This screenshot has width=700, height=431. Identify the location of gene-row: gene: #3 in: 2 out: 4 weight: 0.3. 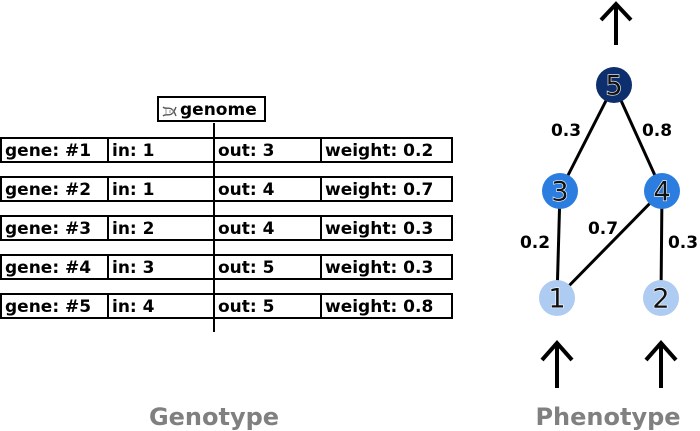
(226, 228).